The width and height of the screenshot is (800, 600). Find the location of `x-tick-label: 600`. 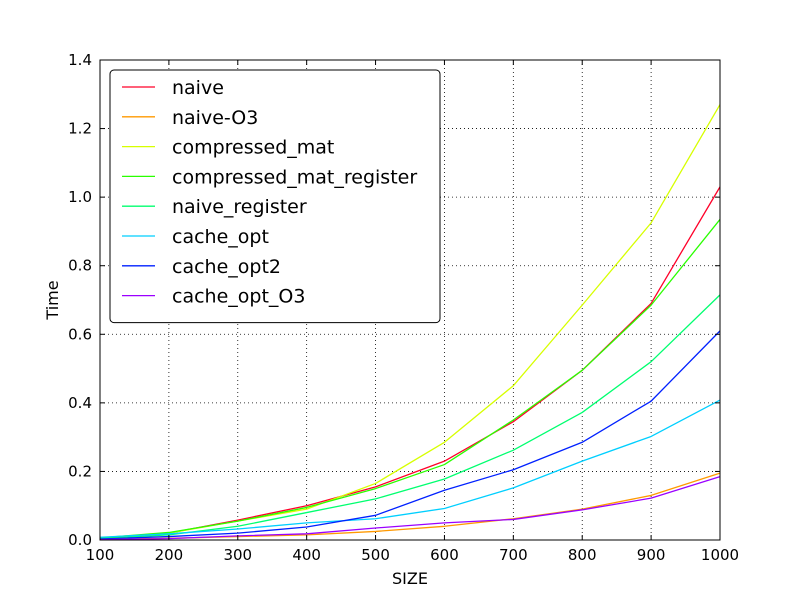

x-tick-label: 600 is located at coordinates (444, 555).